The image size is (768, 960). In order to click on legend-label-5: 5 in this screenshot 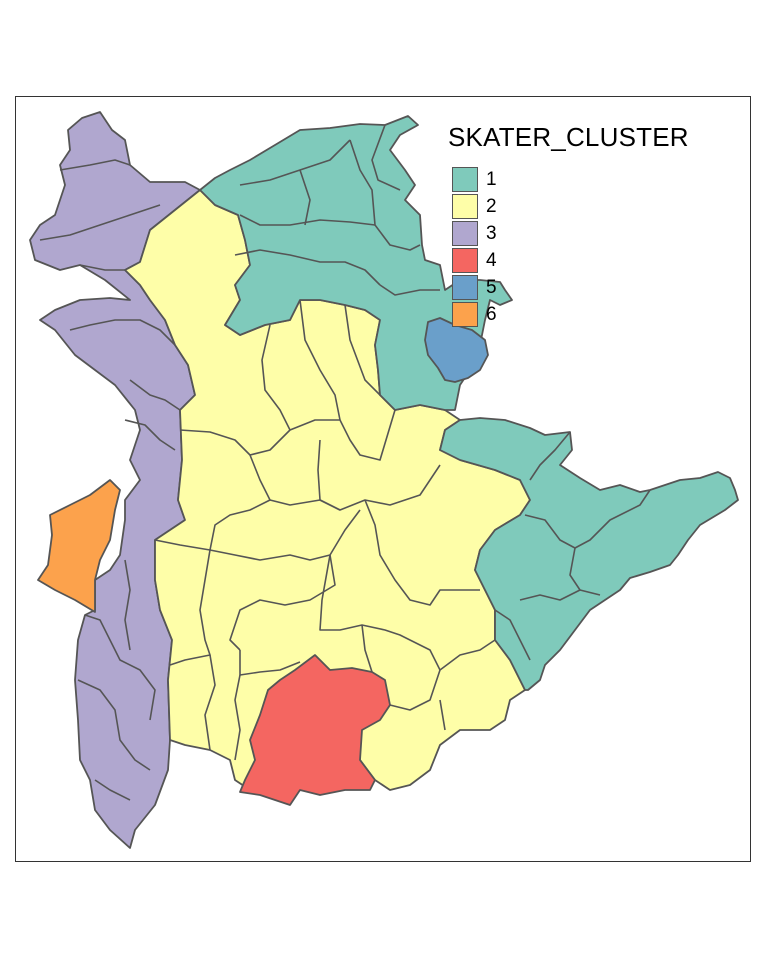, I will do `click(491, 287)`.